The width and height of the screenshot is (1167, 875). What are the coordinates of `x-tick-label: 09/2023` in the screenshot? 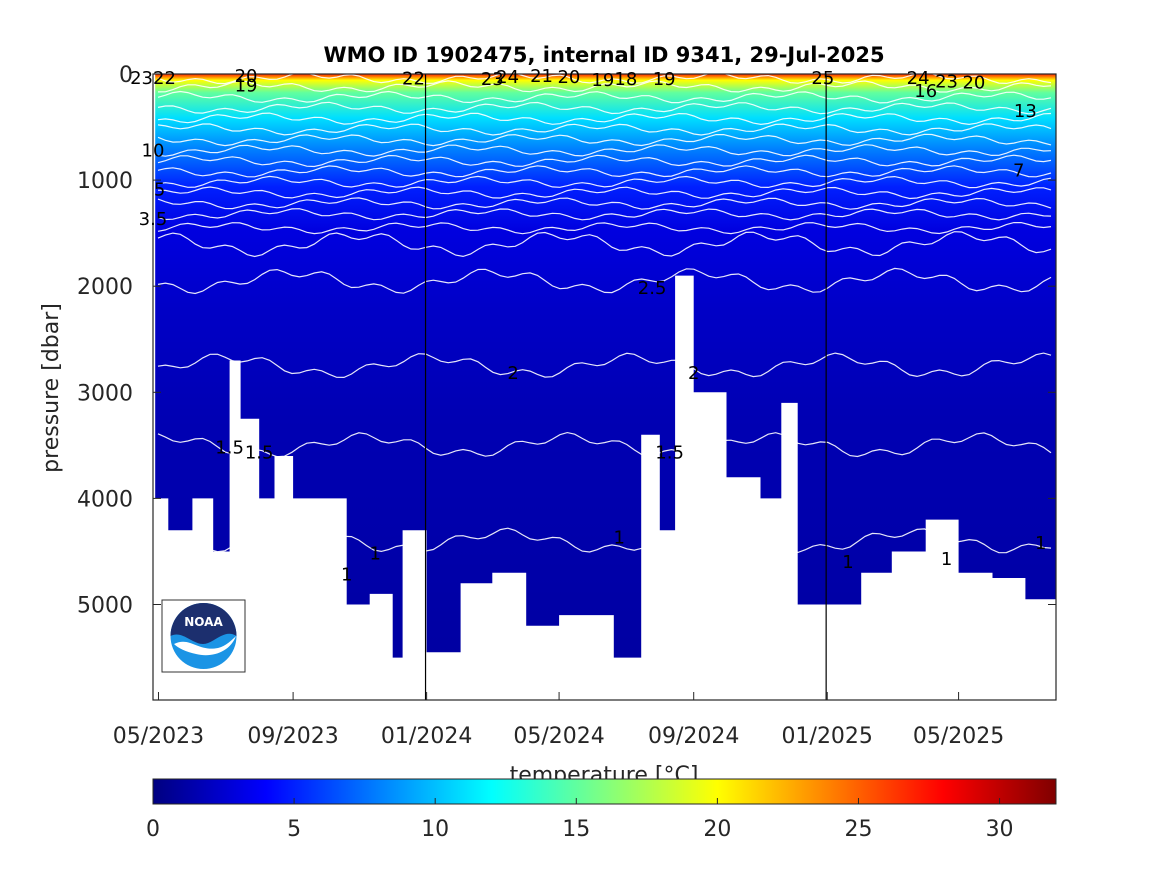 It's located at (292, 736).